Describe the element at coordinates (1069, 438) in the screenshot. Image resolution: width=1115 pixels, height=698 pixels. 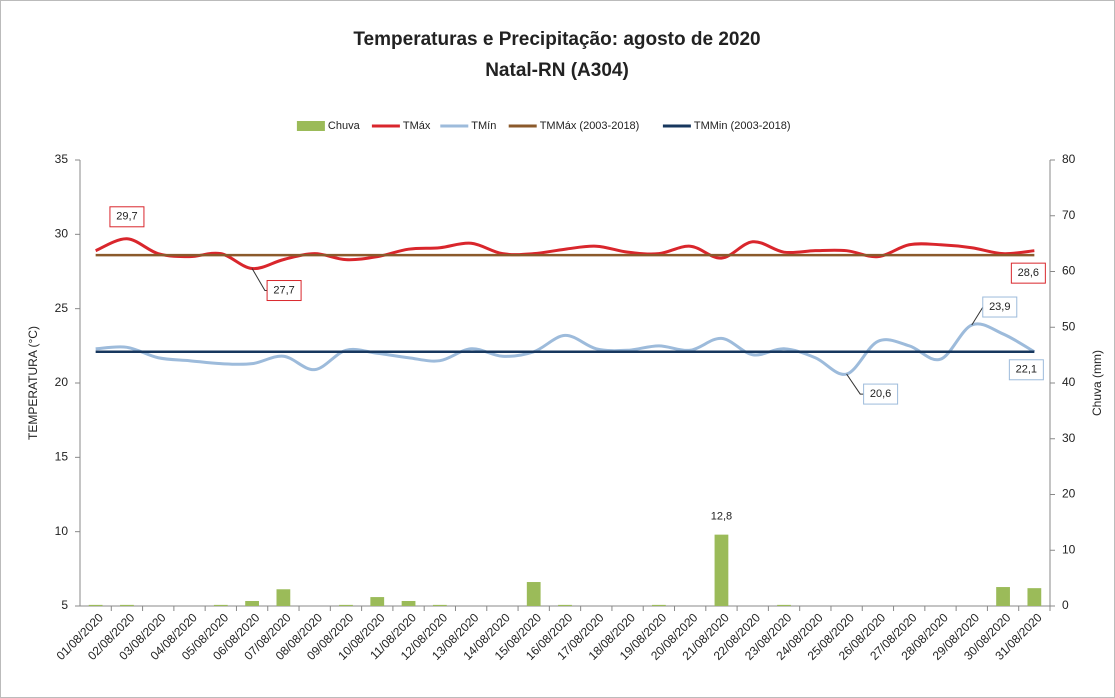
I see `y2-tick-label: 30` at that location.